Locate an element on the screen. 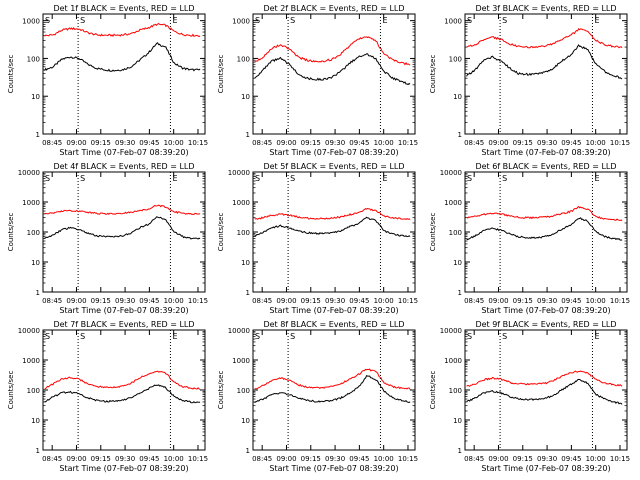  panel-title: Det 5f BLACK = Events, RED = LLD is located at coordinates (333, 166).